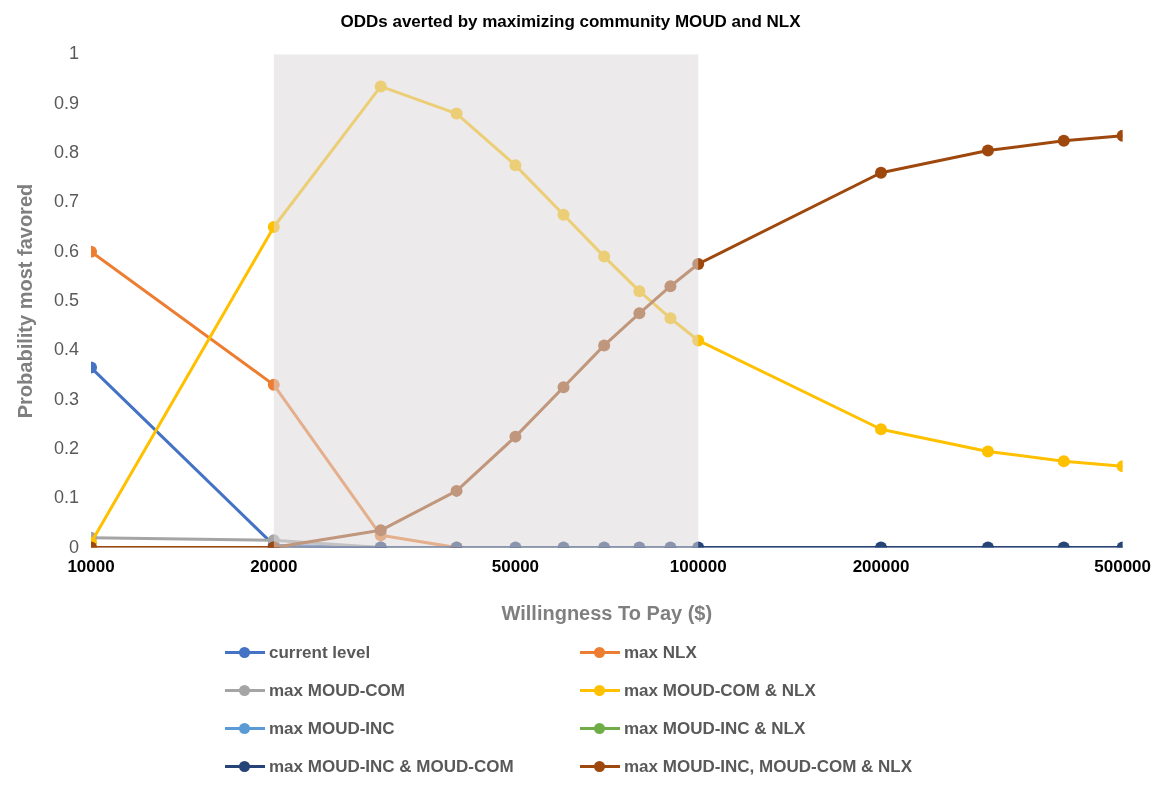 The width and height of the screenshot is (1161, 785). Describe the element at coordinates (720, 691) in the screenshot. I see `legend-label: max MOUD-COM & NLX` at that location.